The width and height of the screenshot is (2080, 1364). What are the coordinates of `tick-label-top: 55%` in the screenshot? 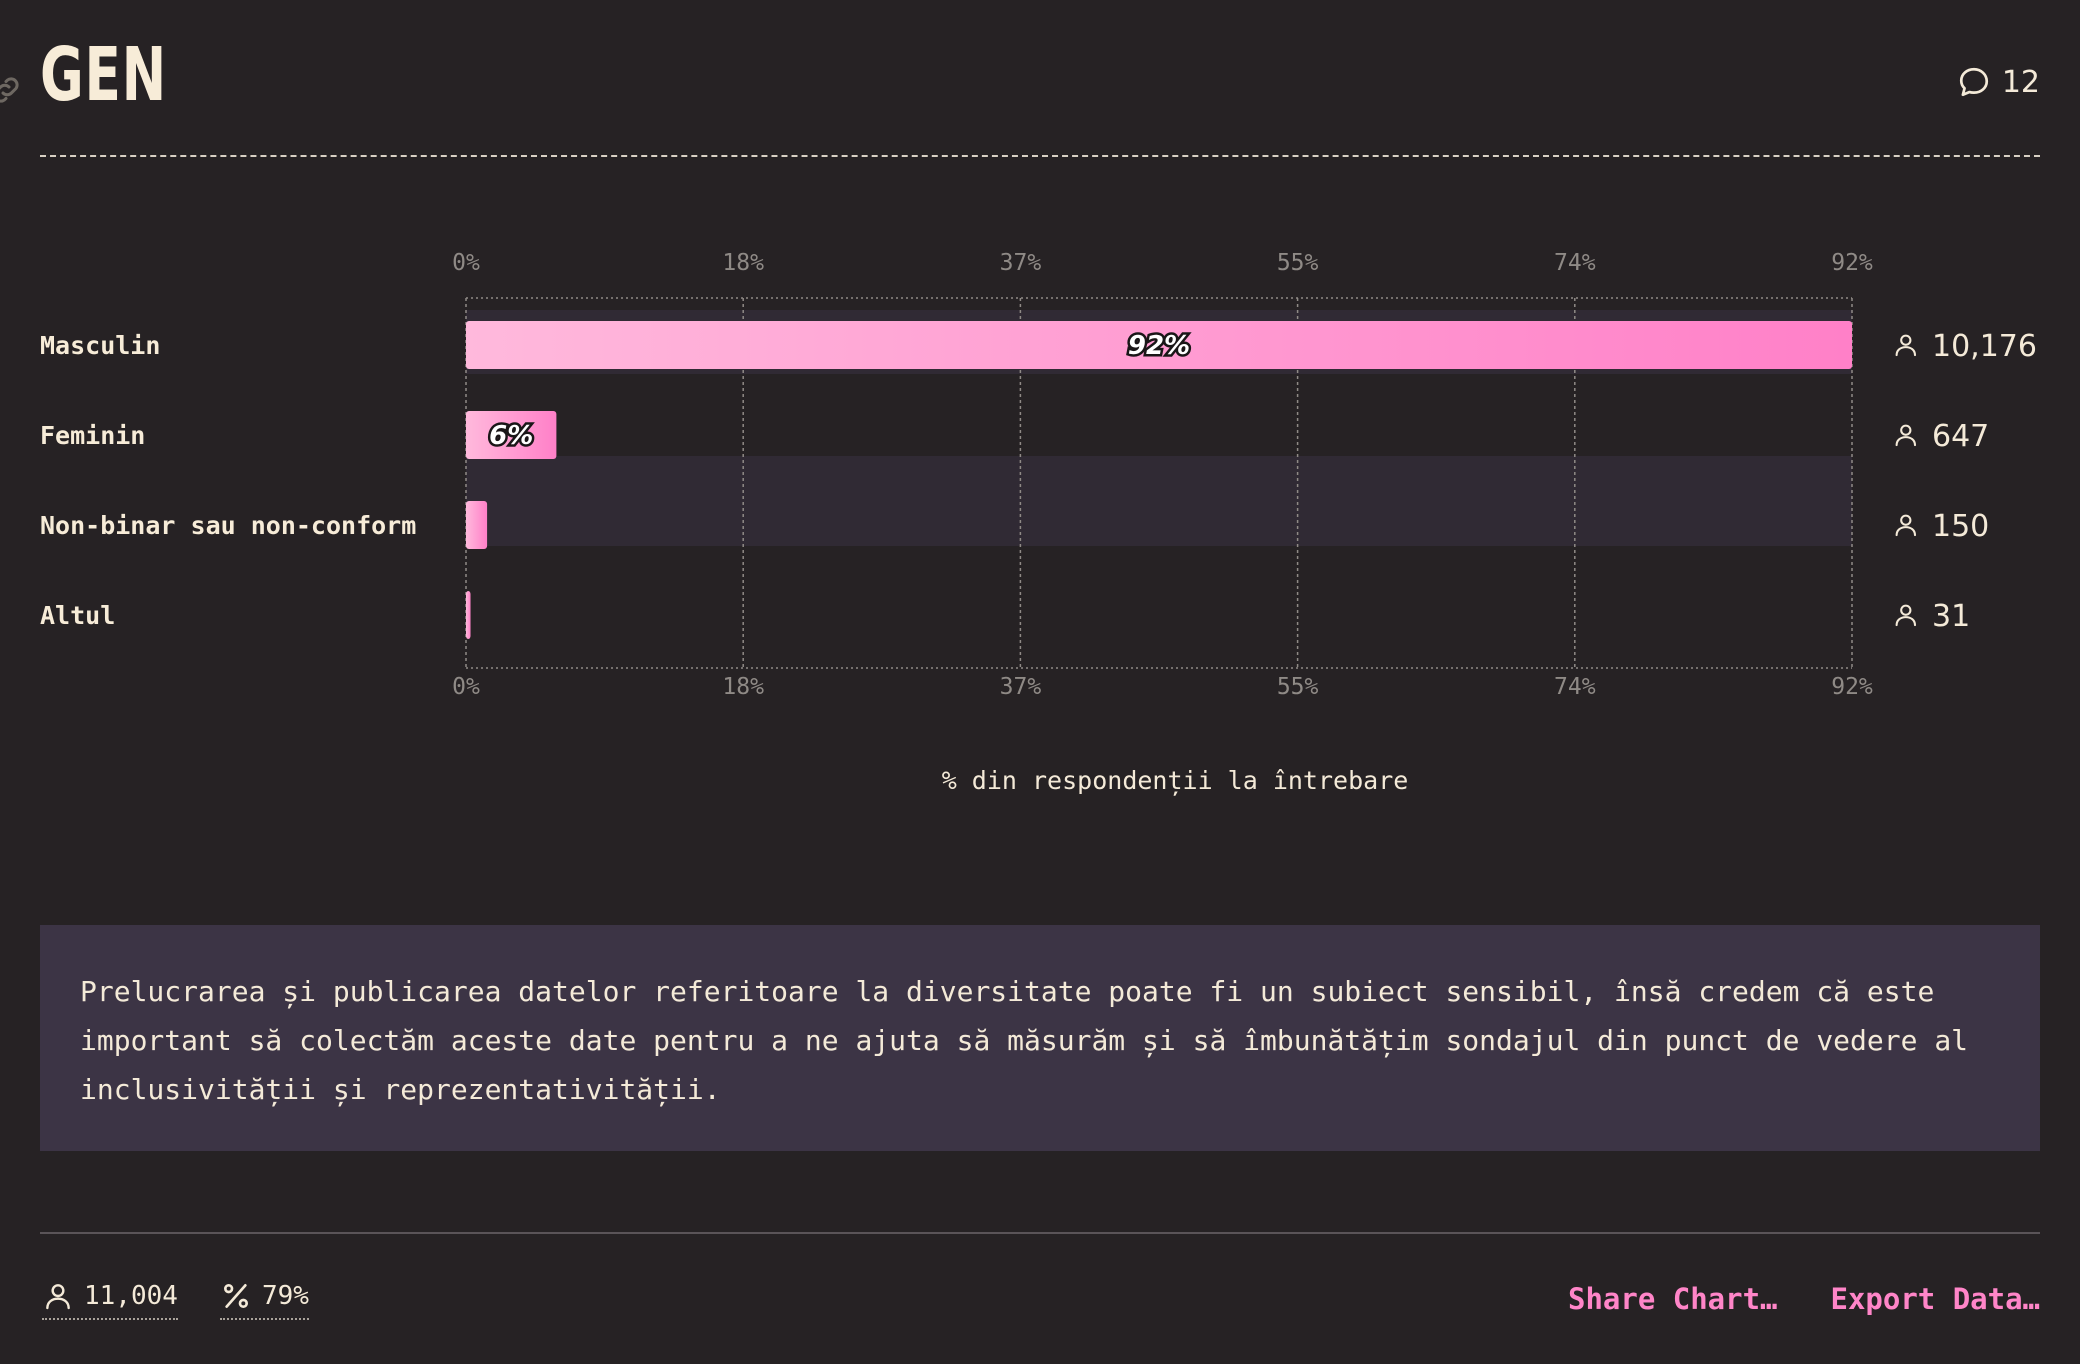 It's located at (1298, 263).